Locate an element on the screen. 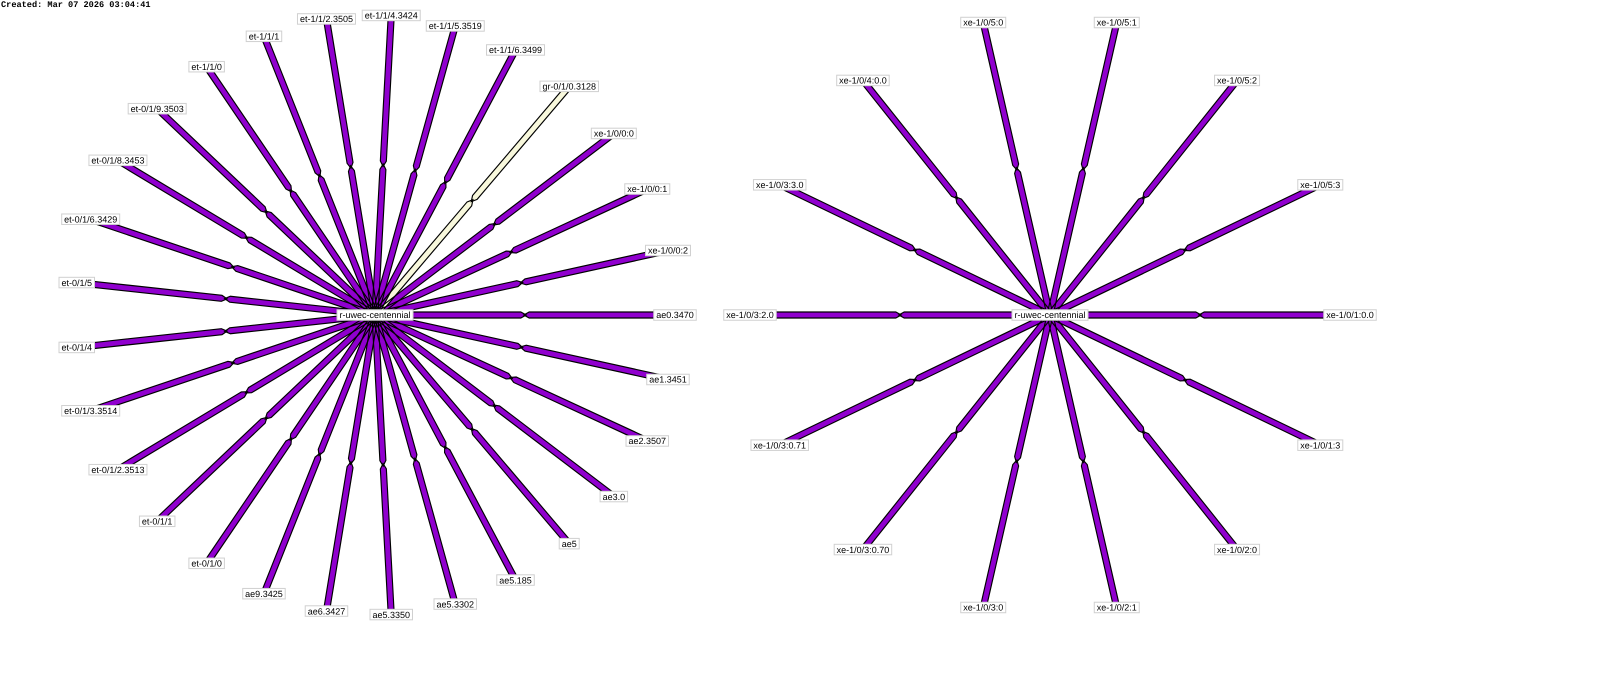 The width and height of the screenshot is (1600, 690). svg-text: et-1/1/4.3424 is located at coordinates (391, 16).